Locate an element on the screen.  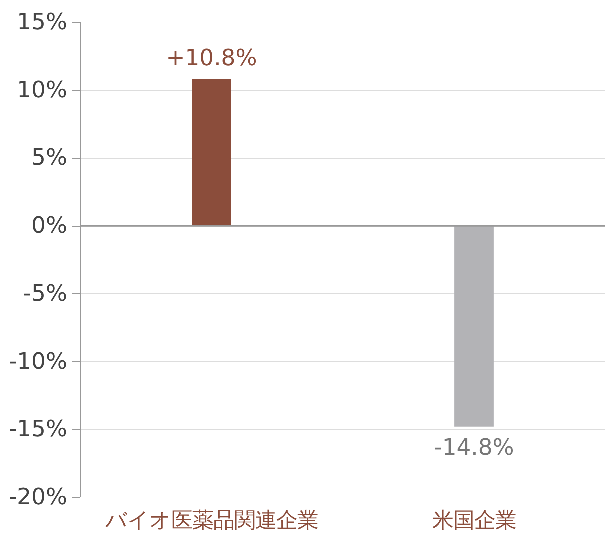
y-tick-label: -10% is located at coordinates (38, 361).